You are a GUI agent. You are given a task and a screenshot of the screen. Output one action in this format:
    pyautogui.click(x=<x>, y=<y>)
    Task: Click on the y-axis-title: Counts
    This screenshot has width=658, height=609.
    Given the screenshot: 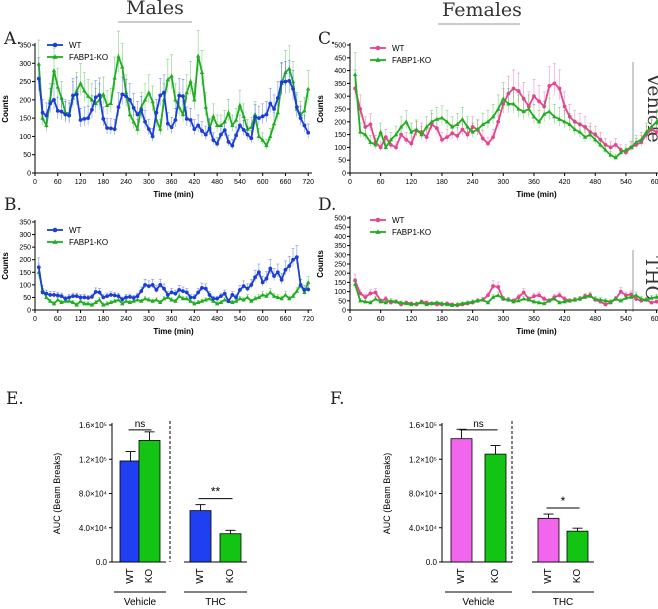 What is the action you would take?
    pyautogui.click(x=320, y=264)
    